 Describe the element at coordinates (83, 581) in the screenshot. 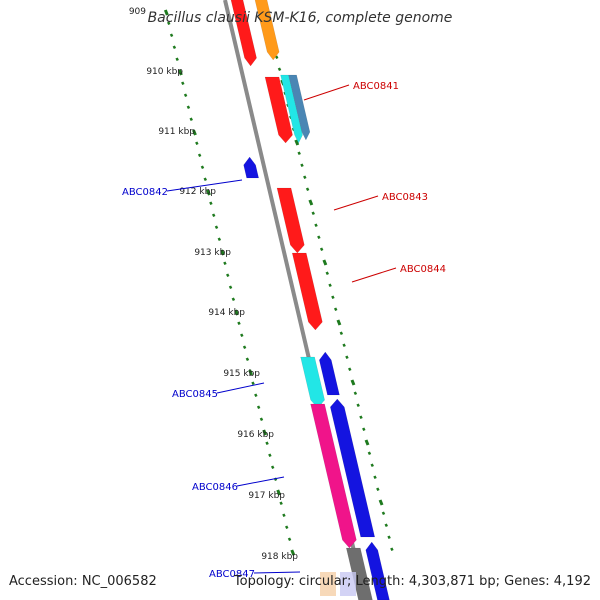

I see `accession-text: Accession: NC_006582` at that location.